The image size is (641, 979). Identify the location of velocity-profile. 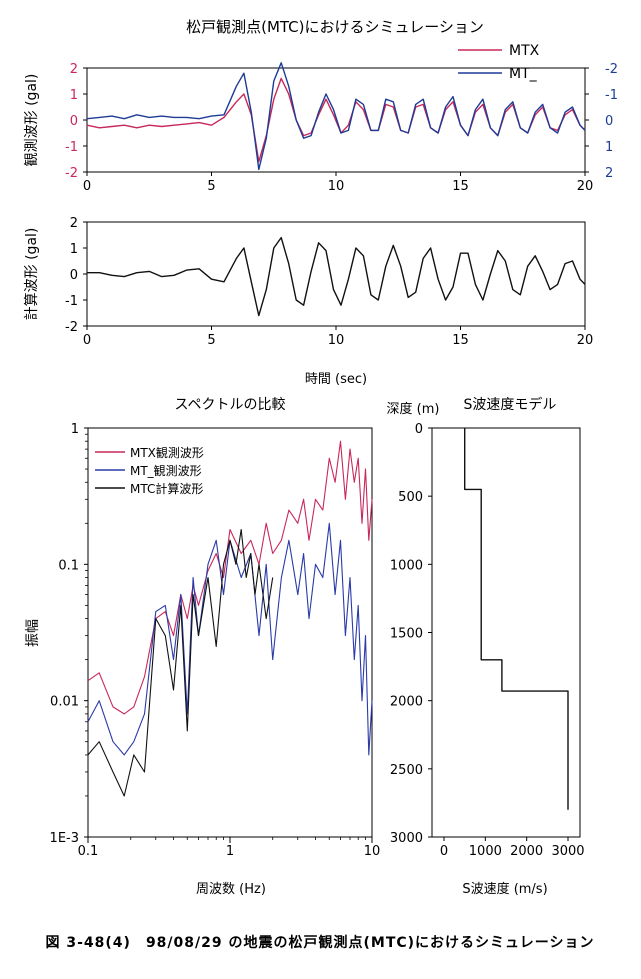
(516, 619).